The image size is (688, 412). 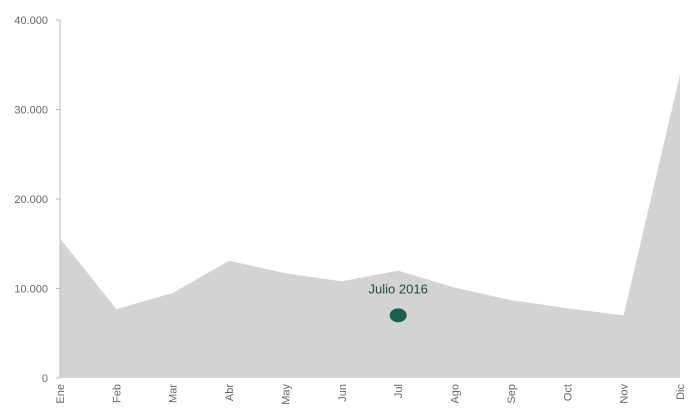 What do you see at coordinates (31, 21) in the screenshot?
I see `y-tick-label: 40.000` at bounding box center [31, 21].